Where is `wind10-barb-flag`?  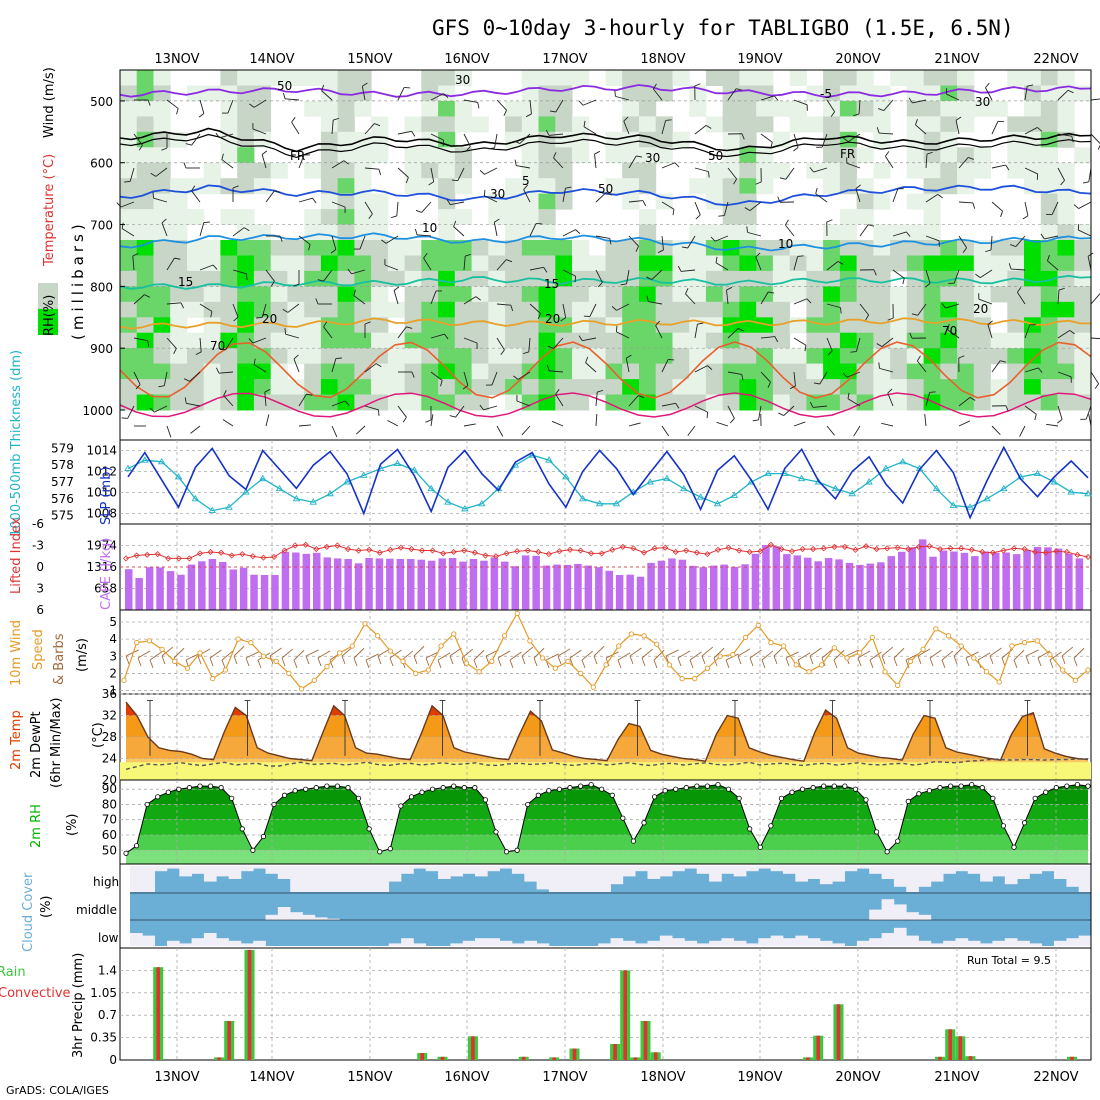 wind10-barb-flag is located at coordinates (523, 660).